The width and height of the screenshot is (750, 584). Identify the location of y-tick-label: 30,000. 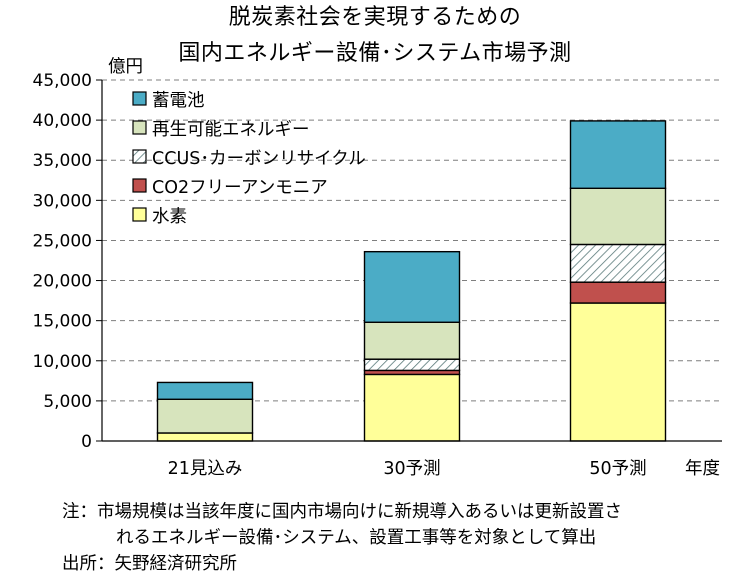
(62, 201).